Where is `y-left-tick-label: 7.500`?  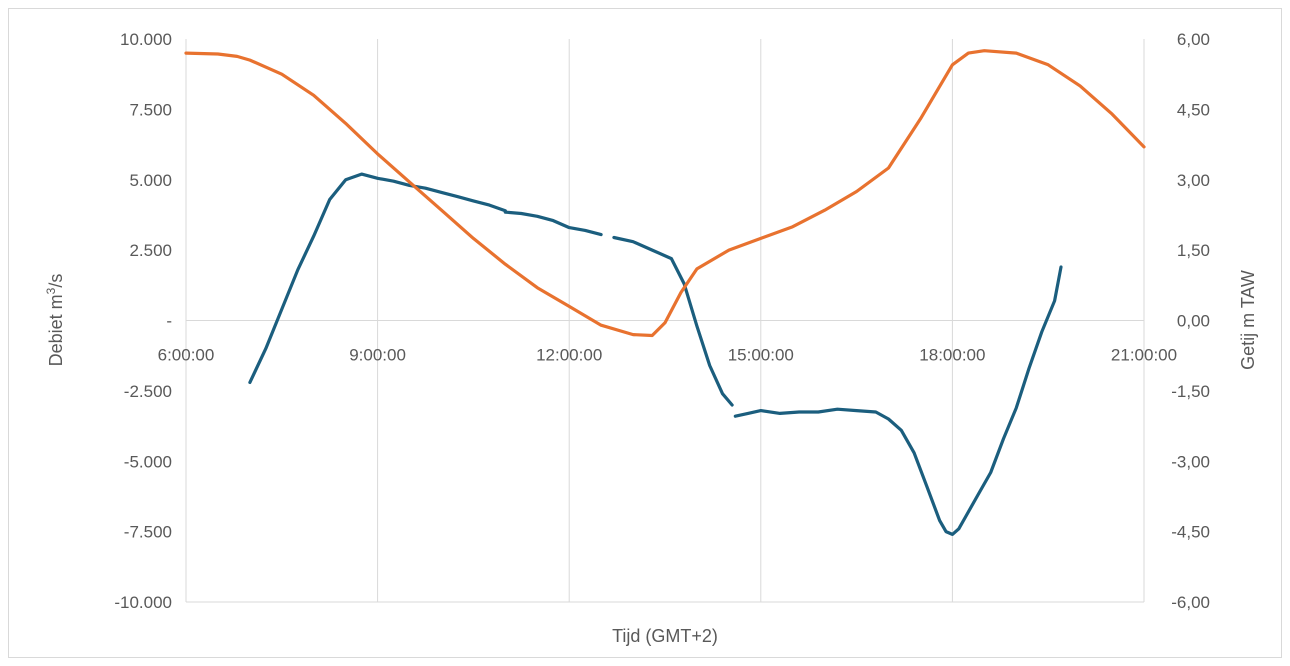 y-left-tick-label: 7.500 is located at coordinates (150, 109).